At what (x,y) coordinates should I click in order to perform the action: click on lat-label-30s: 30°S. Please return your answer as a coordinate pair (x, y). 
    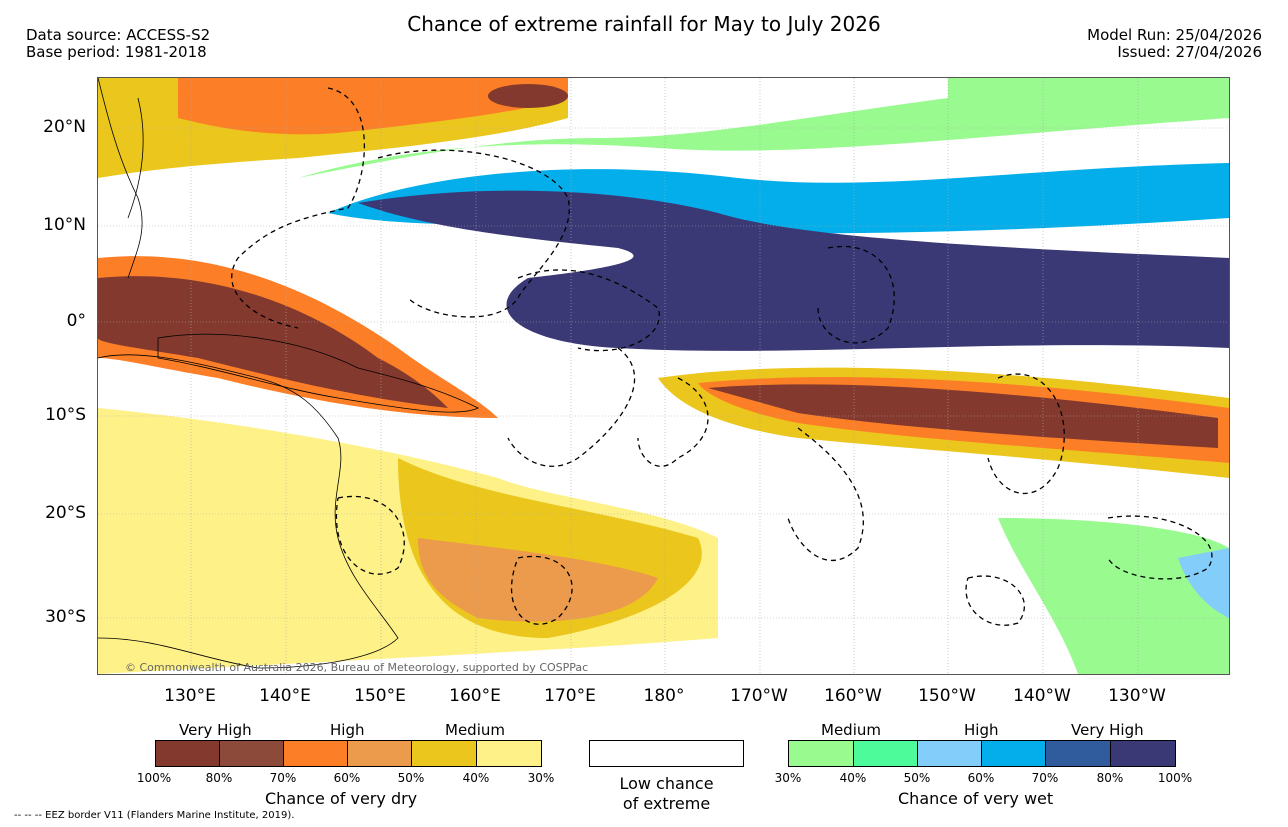
    Looking at the image, I should click on (65, 617).